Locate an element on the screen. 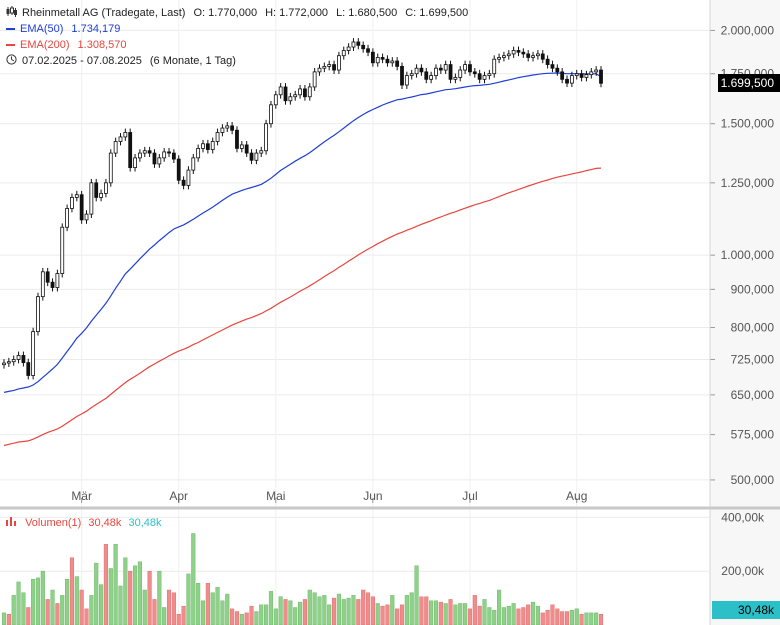 The height and width of the screenshot is (625, 780). time-tick-label: Mär is located at coordinates (81, 496).